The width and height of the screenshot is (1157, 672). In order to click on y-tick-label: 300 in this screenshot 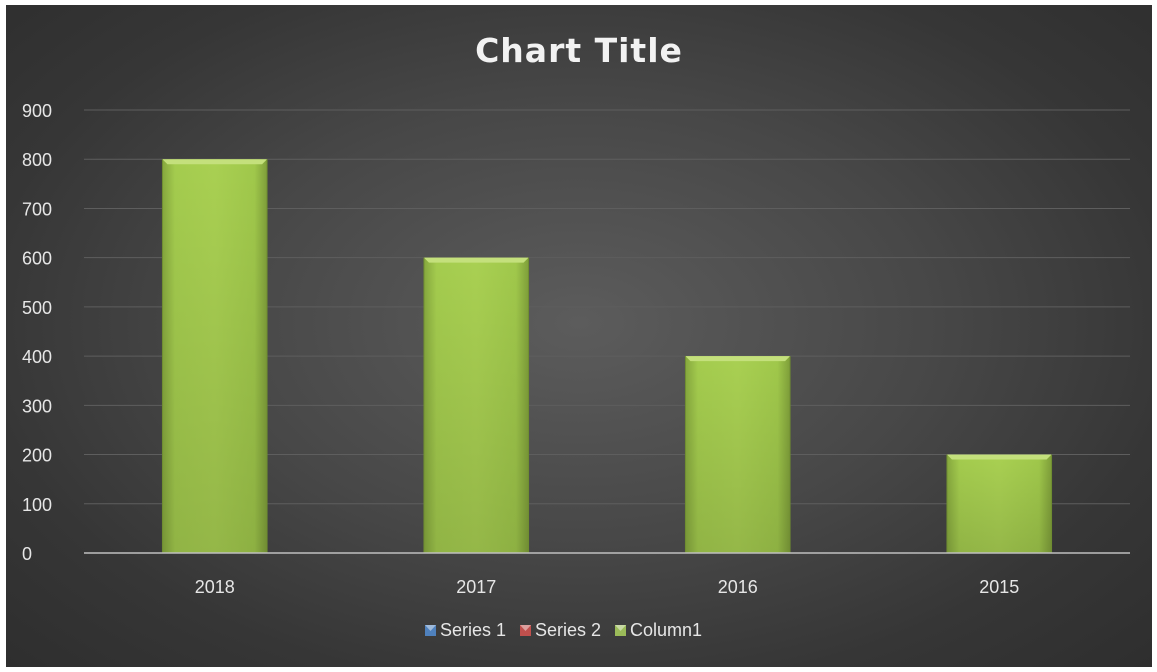, I will do `click(37, 406)`.